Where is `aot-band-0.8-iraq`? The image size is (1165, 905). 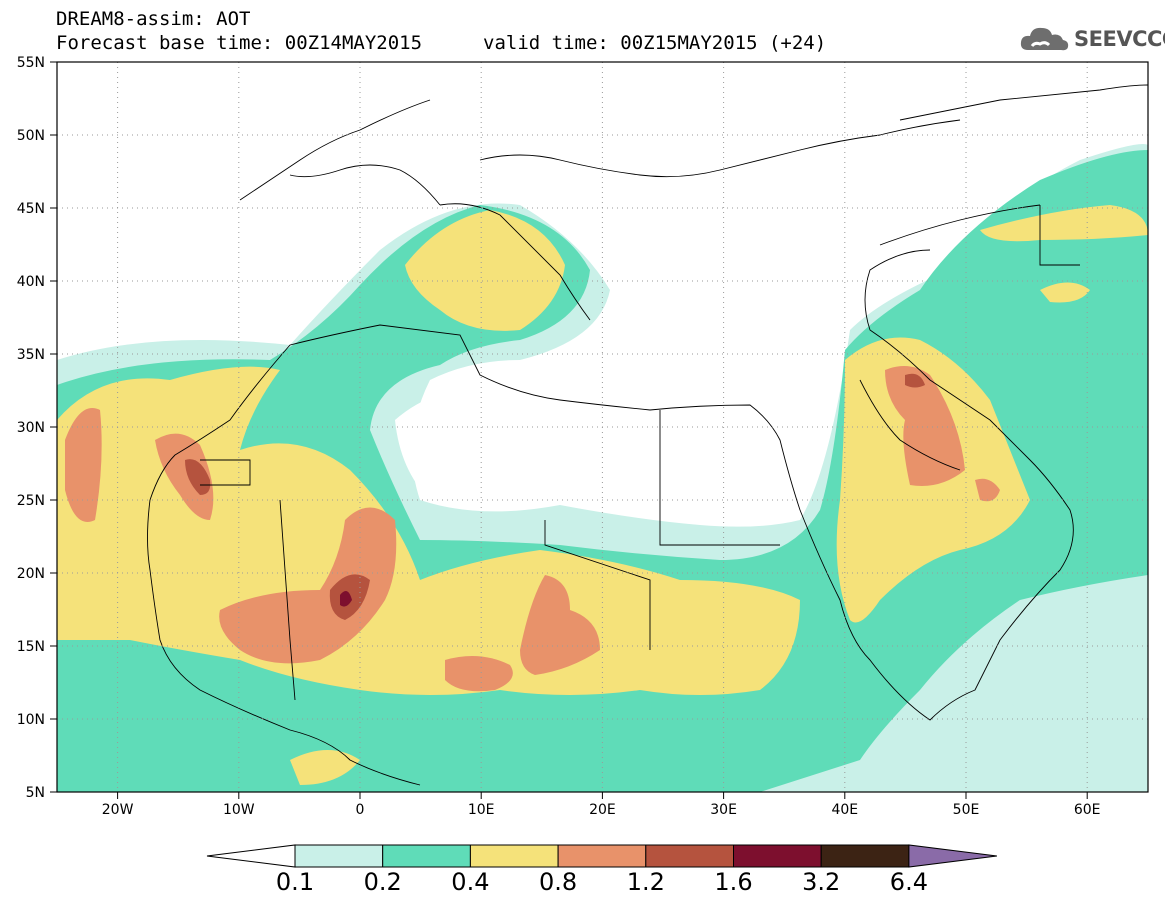 aot-band-0.8-iraq is located at coordinates (925, 426).